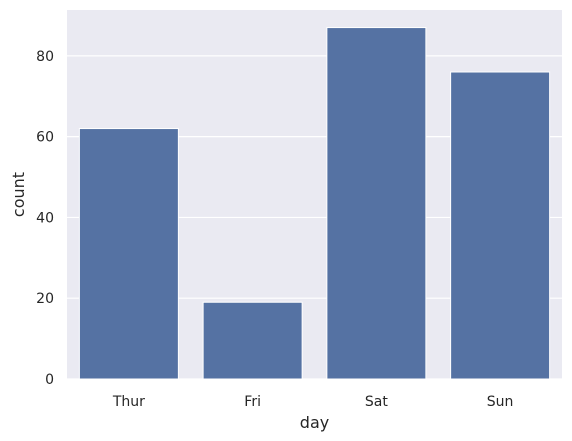 The height and width of the screenshot is (441, 572). What do you see at coordinates (252, 402) in the screenshot?
I see `x-tick-label: Fri` at bounding box center [252, 402].